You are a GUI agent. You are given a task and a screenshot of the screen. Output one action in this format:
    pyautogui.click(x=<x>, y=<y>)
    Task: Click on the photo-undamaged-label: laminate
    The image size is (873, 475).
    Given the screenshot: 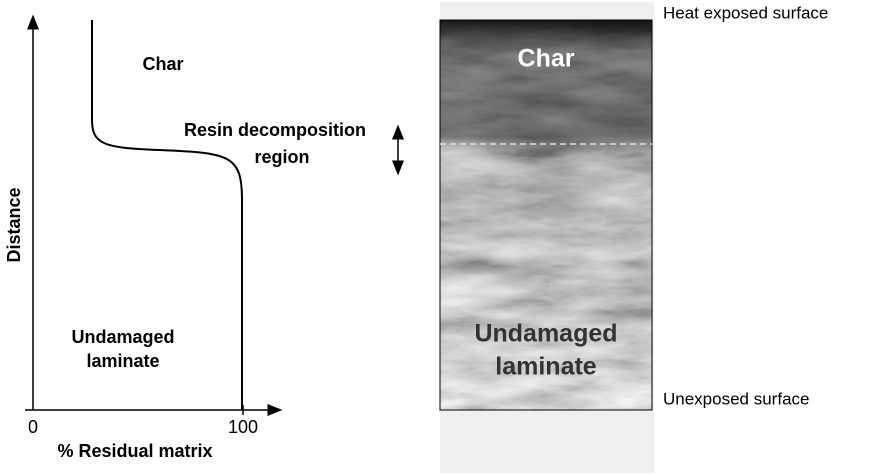 What is the action you would take?
    pyautogui.click(x=546, y=367)
    